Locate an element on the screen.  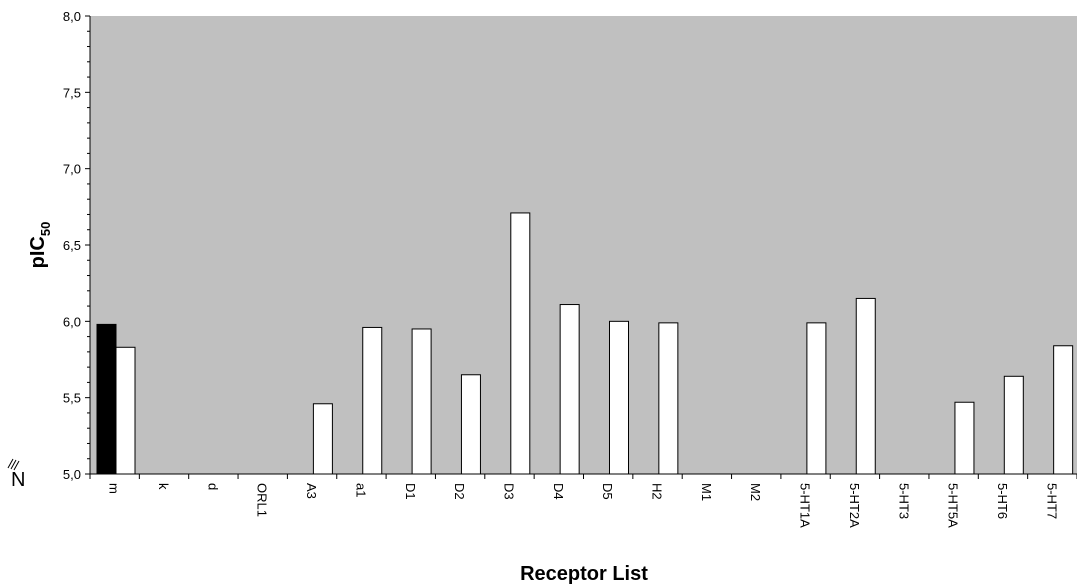
x-tick-label: ORL1 is located at coordinates (262, 500).